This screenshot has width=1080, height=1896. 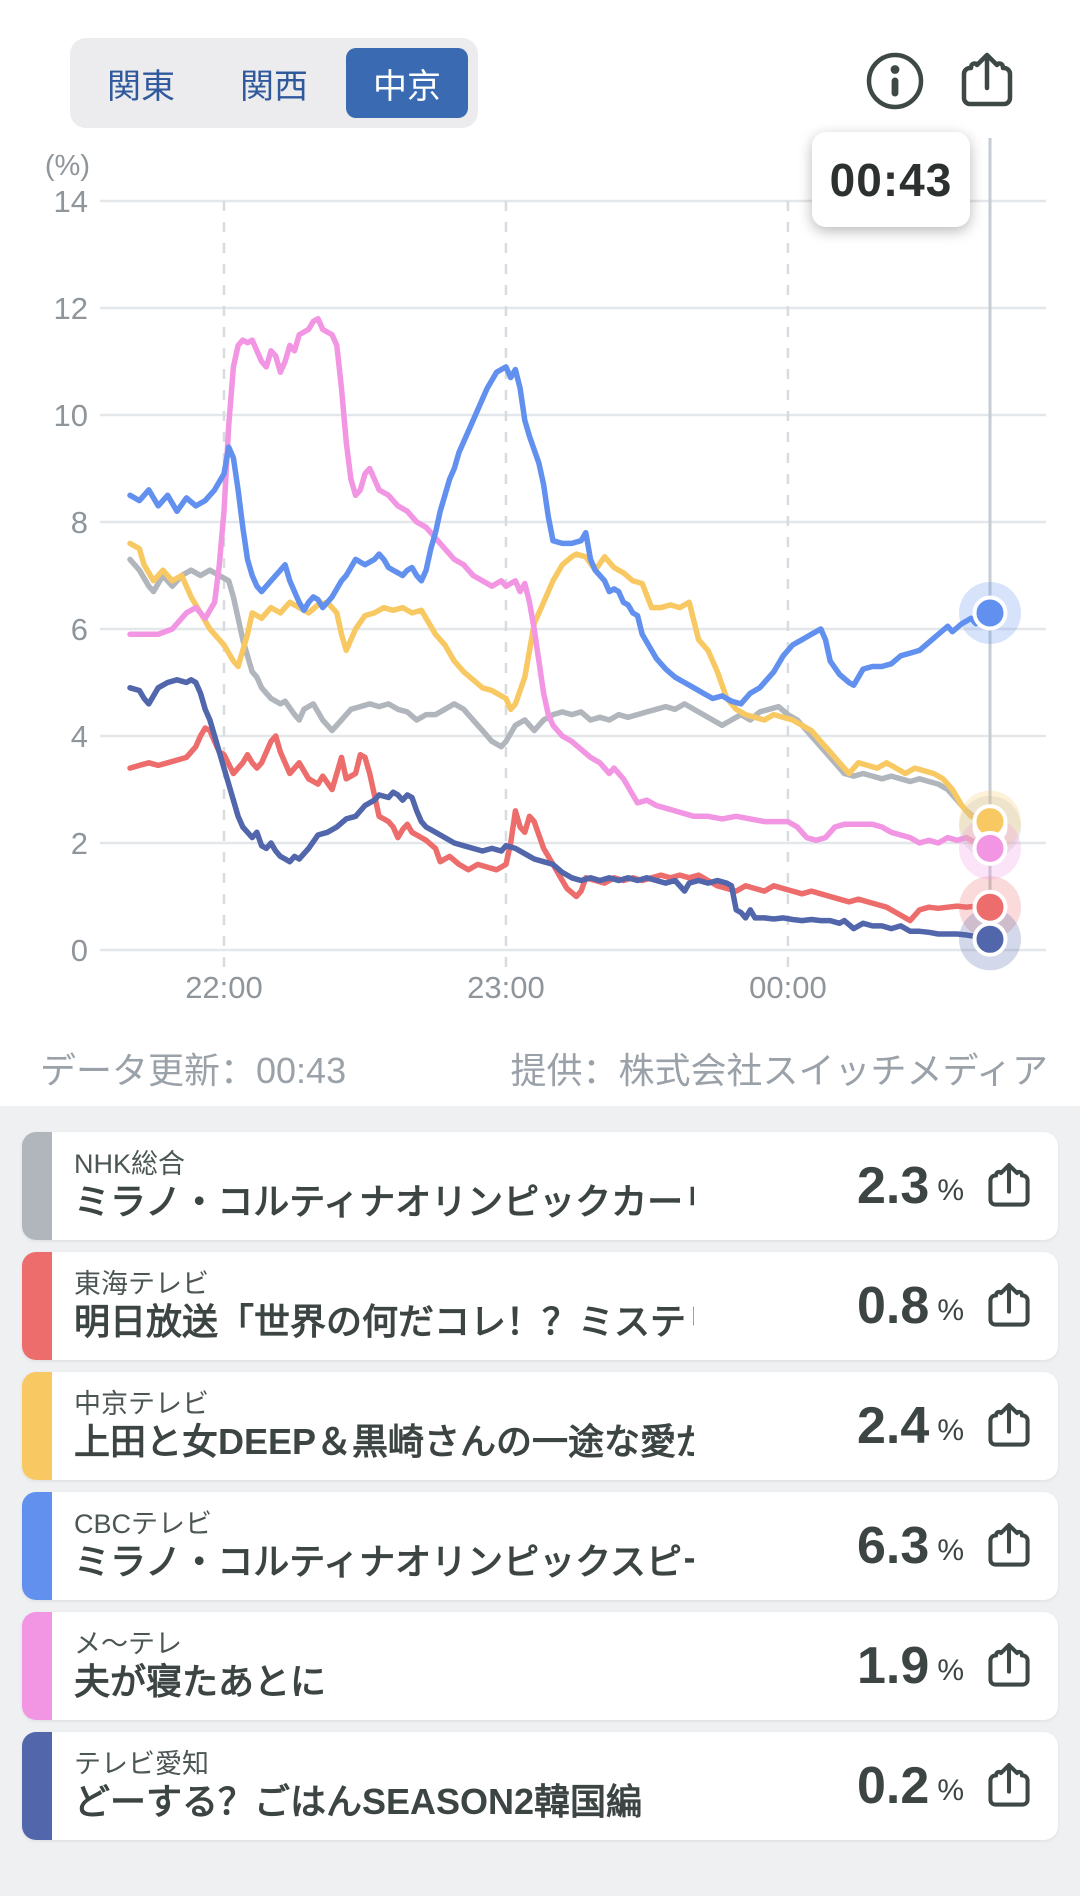 What do you see at coordinates (224, 987) in the screenshot?
I see `svg-text: 22:00` at bounding box center [224, 987].